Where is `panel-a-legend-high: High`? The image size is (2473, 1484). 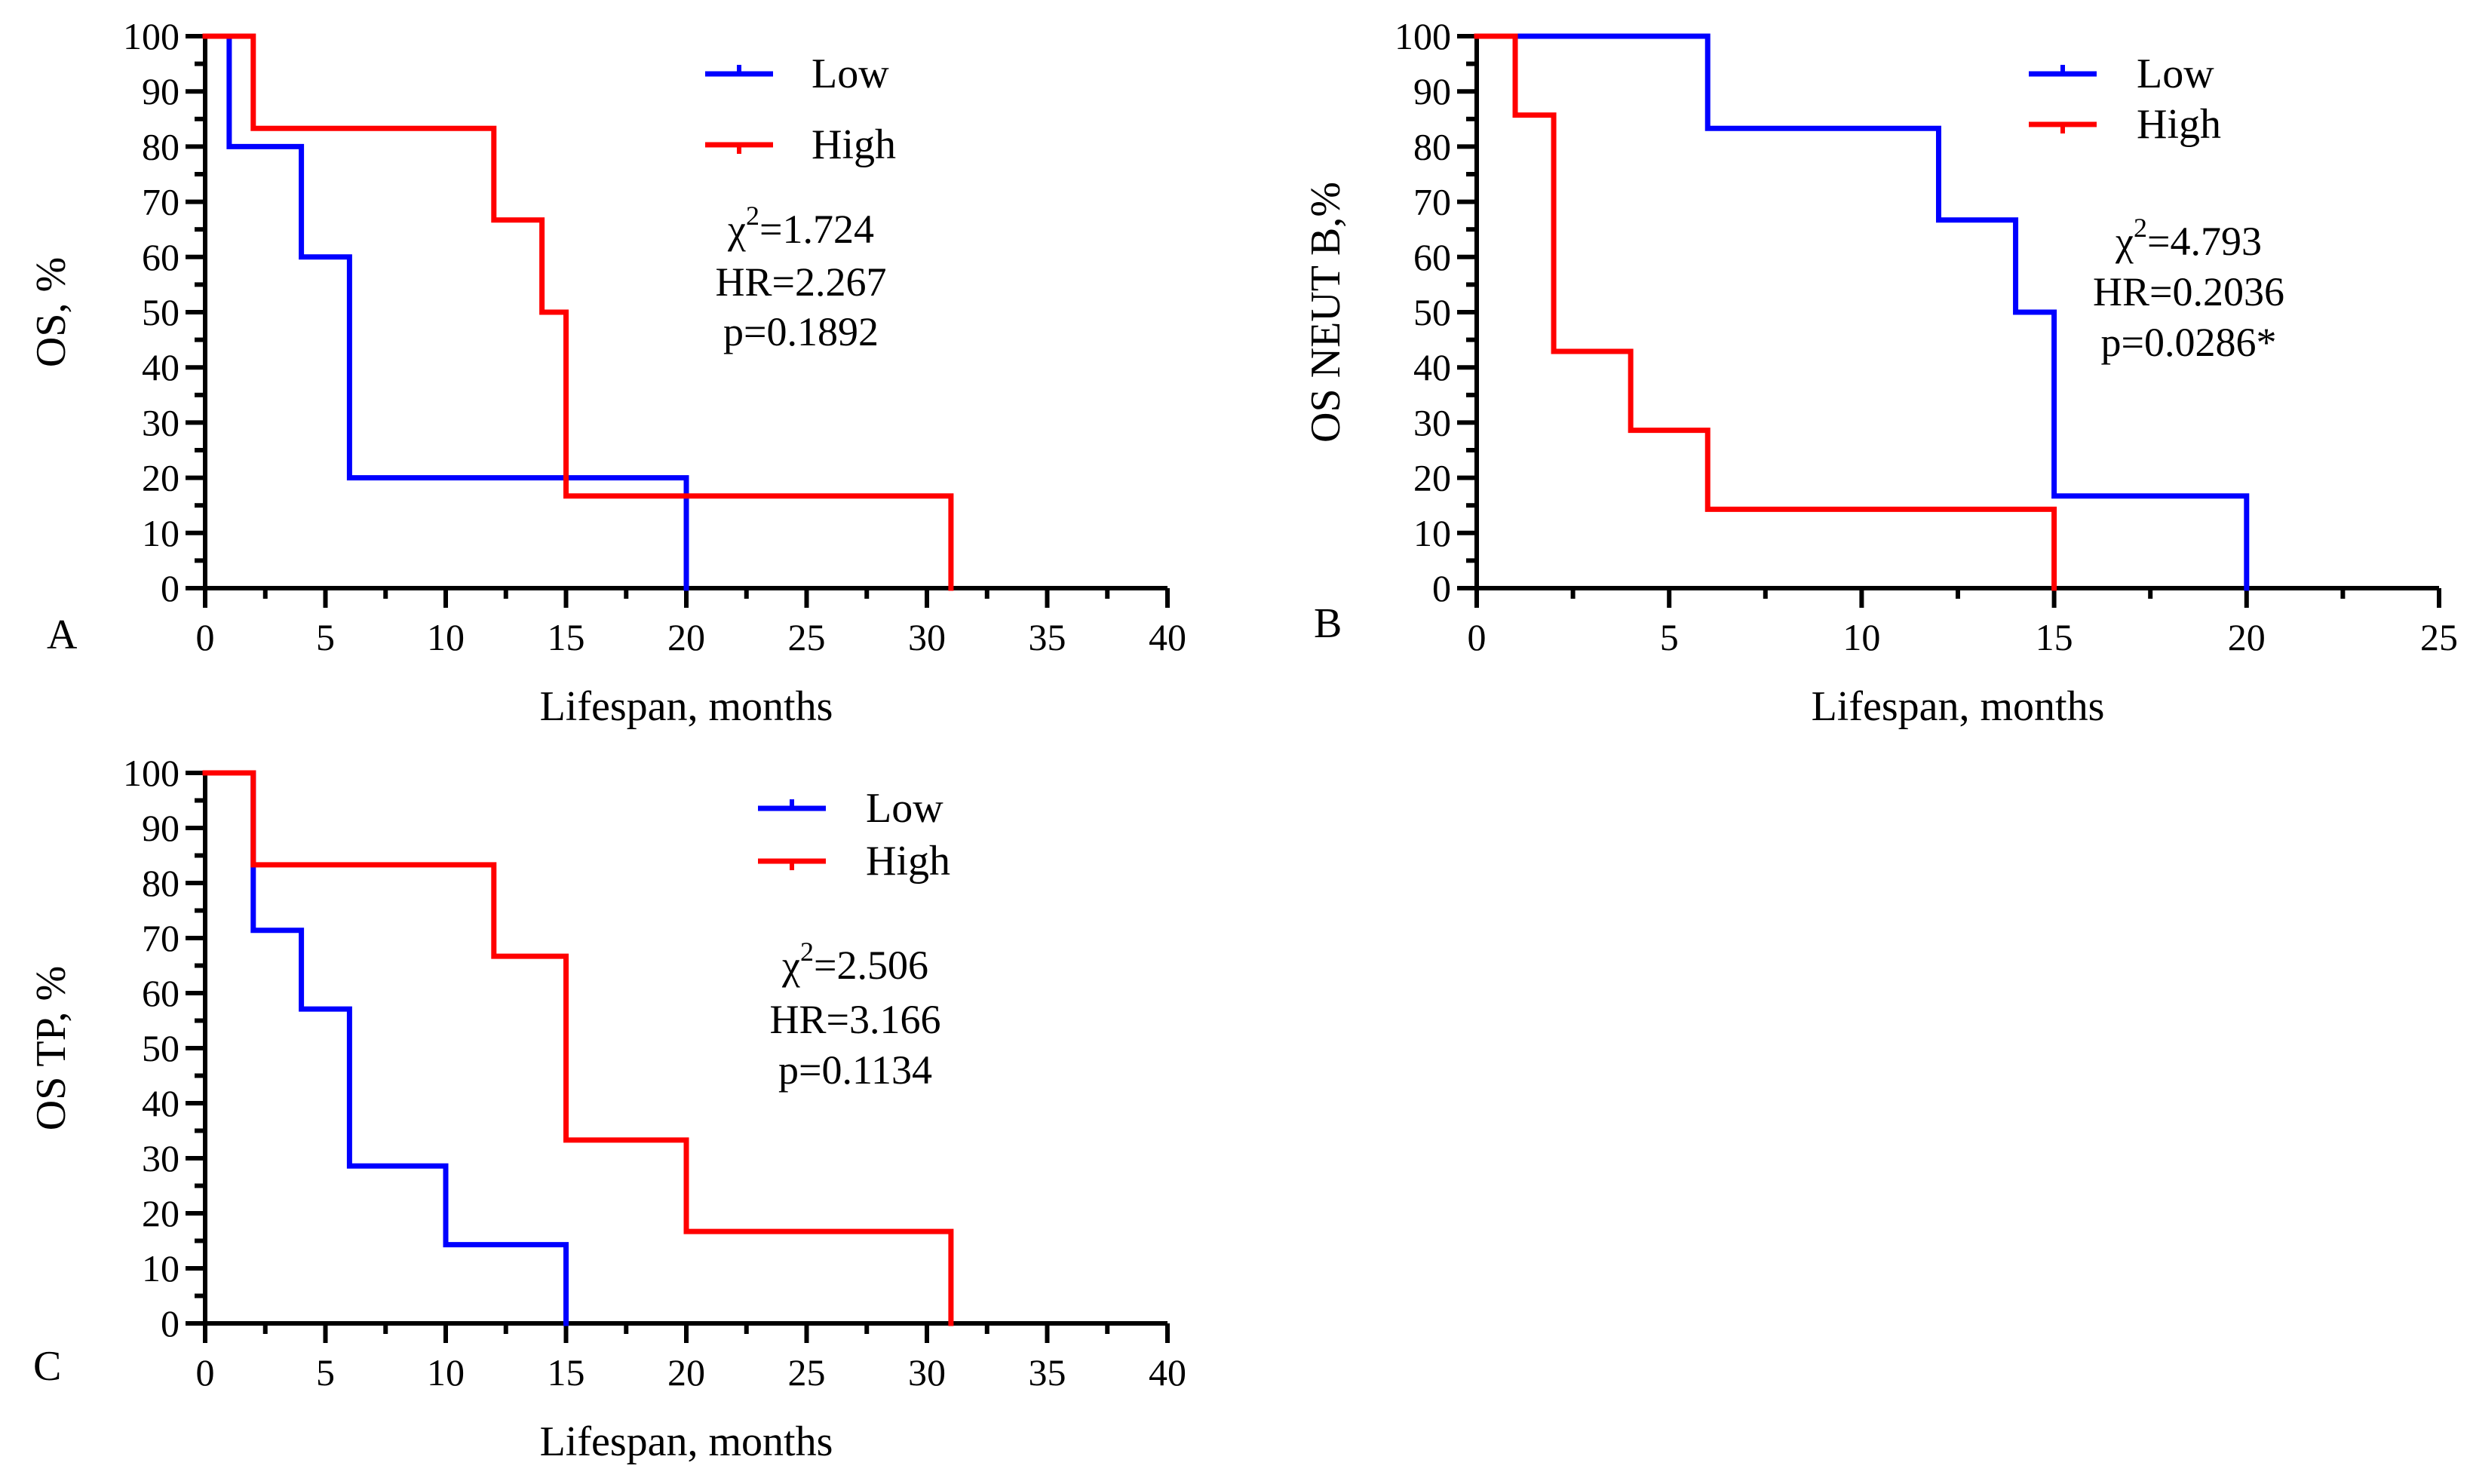 panel-a-legend-high: High is located at coordinates (800, 144).